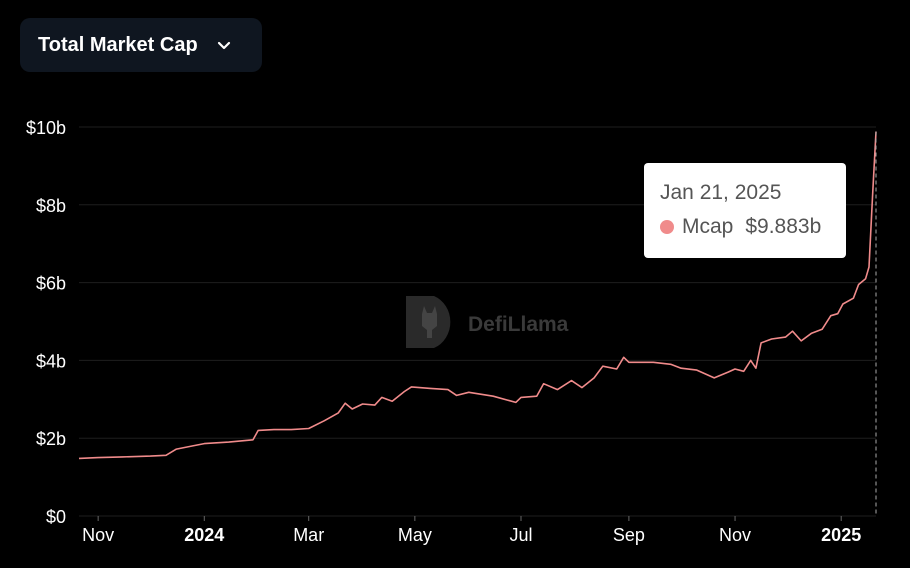 This screenshot has height=568, width=910. Describe the element at coordinates (46, 128) in the screenshot. I see `y-tick-label: $10b` at that location.